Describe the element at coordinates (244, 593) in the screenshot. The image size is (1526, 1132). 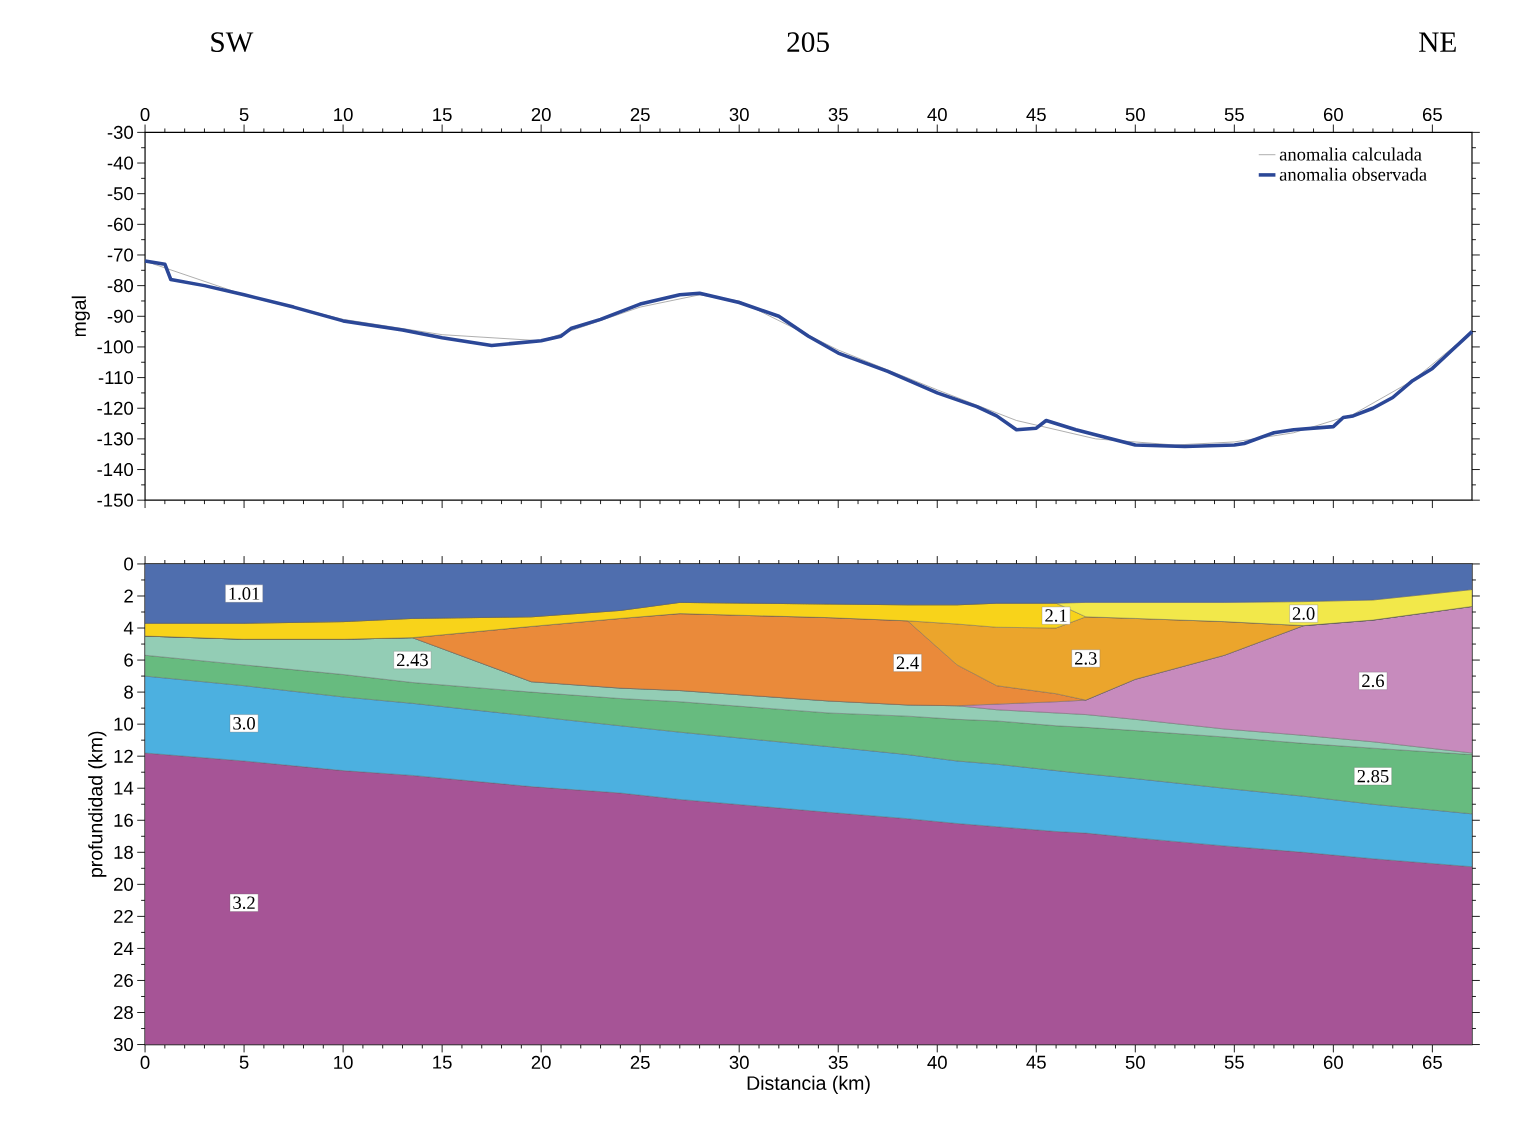
I see `series-label: 1.01` at that location.